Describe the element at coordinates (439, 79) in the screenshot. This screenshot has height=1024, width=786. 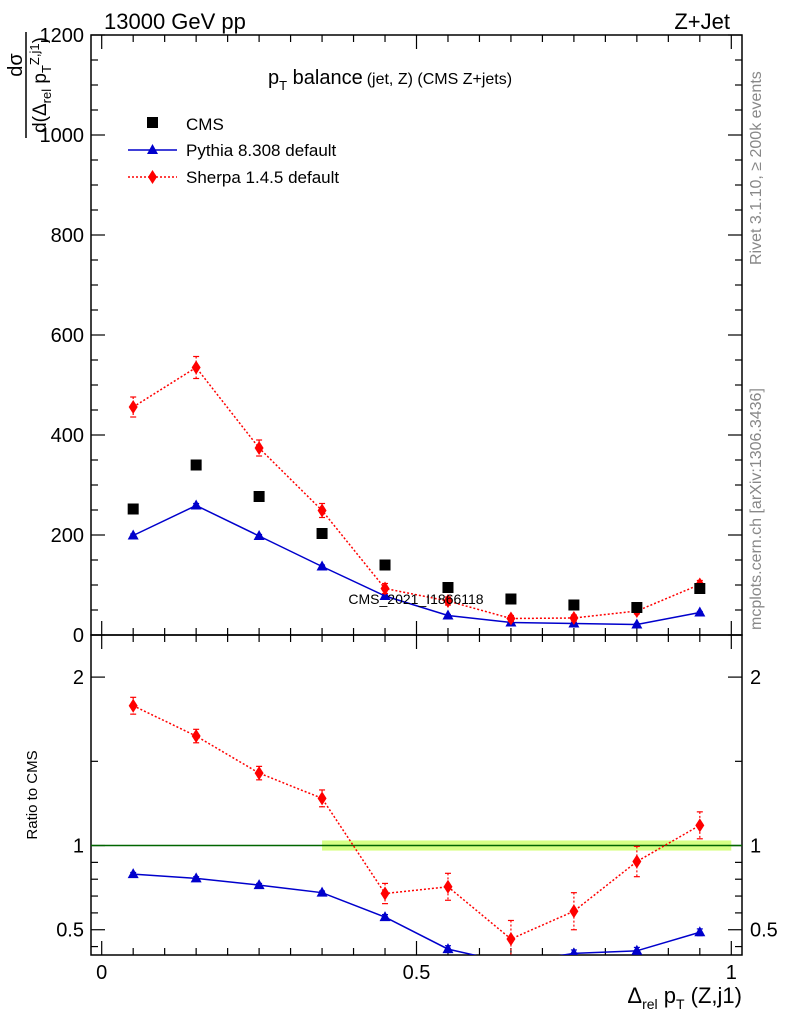
I see `main-title-small: (jet, Z) (CMS Z+jets)` at that location.